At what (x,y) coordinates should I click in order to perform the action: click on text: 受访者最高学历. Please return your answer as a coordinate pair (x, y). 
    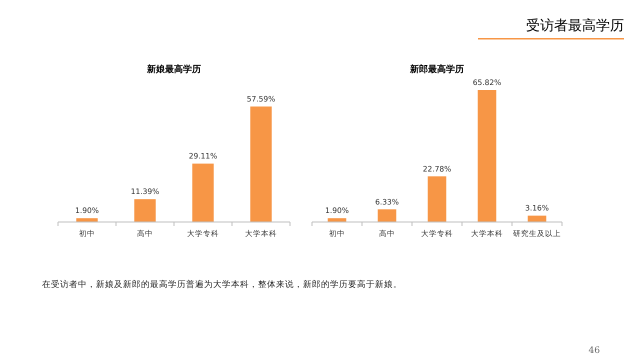
    Looking at the image, I should click on (575, 26).